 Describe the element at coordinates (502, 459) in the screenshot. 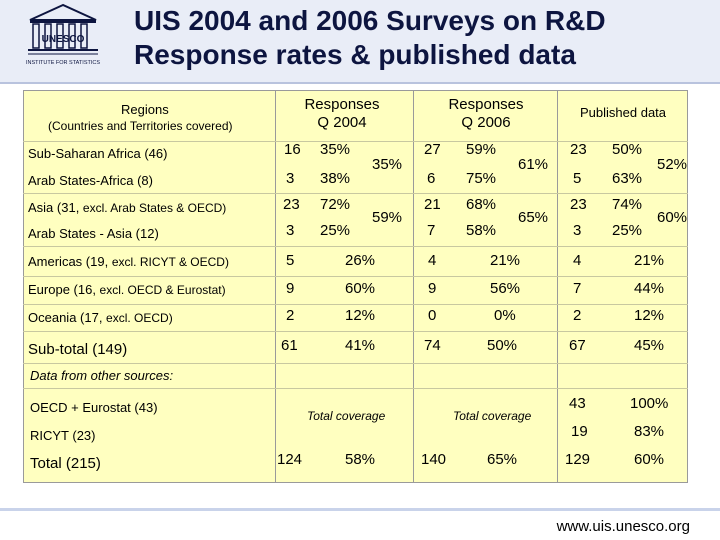

I see `value-cell: 65%` at that location.